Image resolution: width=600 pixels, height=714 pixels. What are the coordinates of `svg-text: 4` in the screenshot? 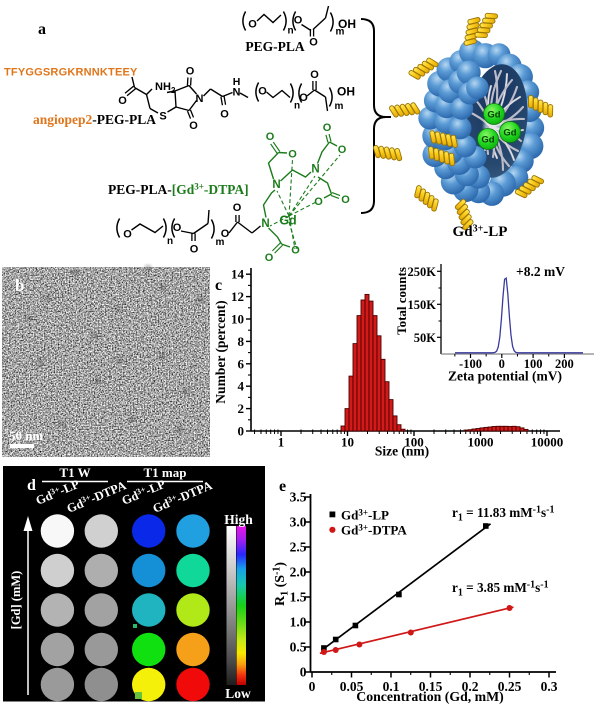 It's located at (241, 386).